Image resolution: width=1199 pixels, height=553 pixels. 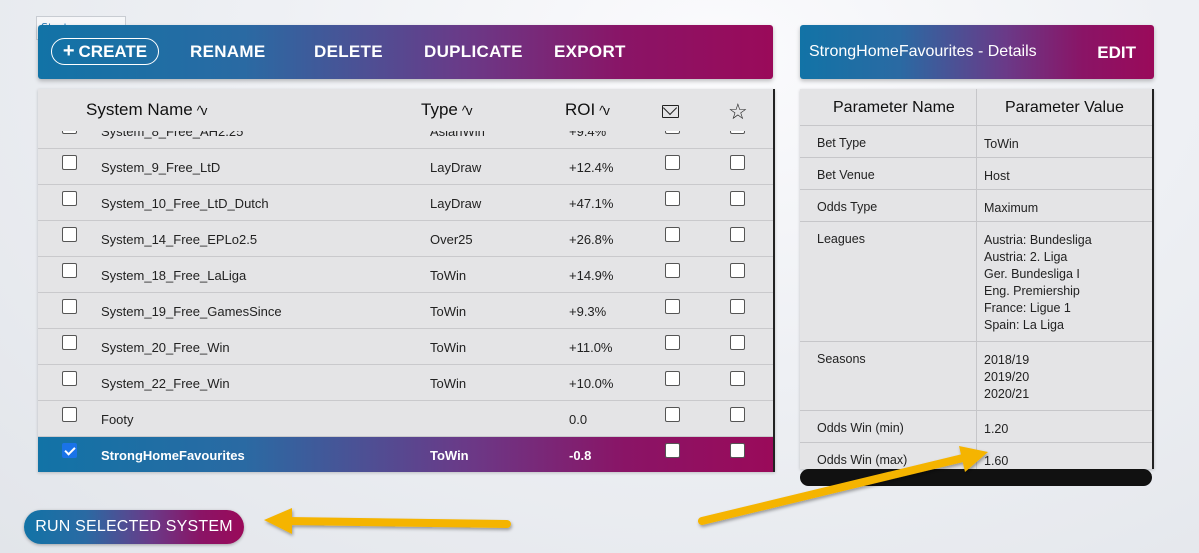 I want to click on delete-button: DELETE, so click(x=348, y=51).